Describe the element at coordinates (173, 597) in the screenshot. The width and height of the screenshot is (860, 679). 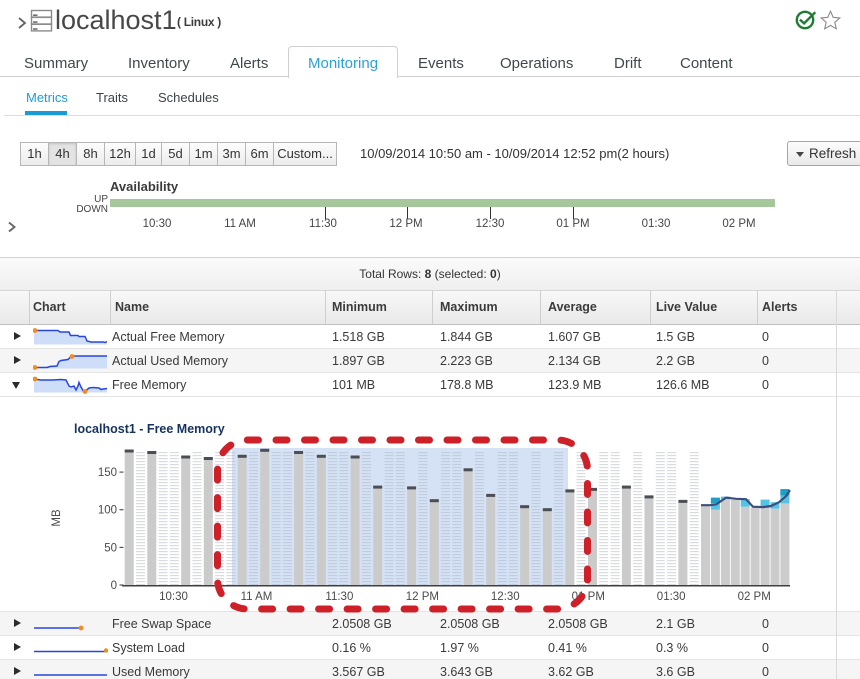
I see `svg-text: 10:30` at that location.